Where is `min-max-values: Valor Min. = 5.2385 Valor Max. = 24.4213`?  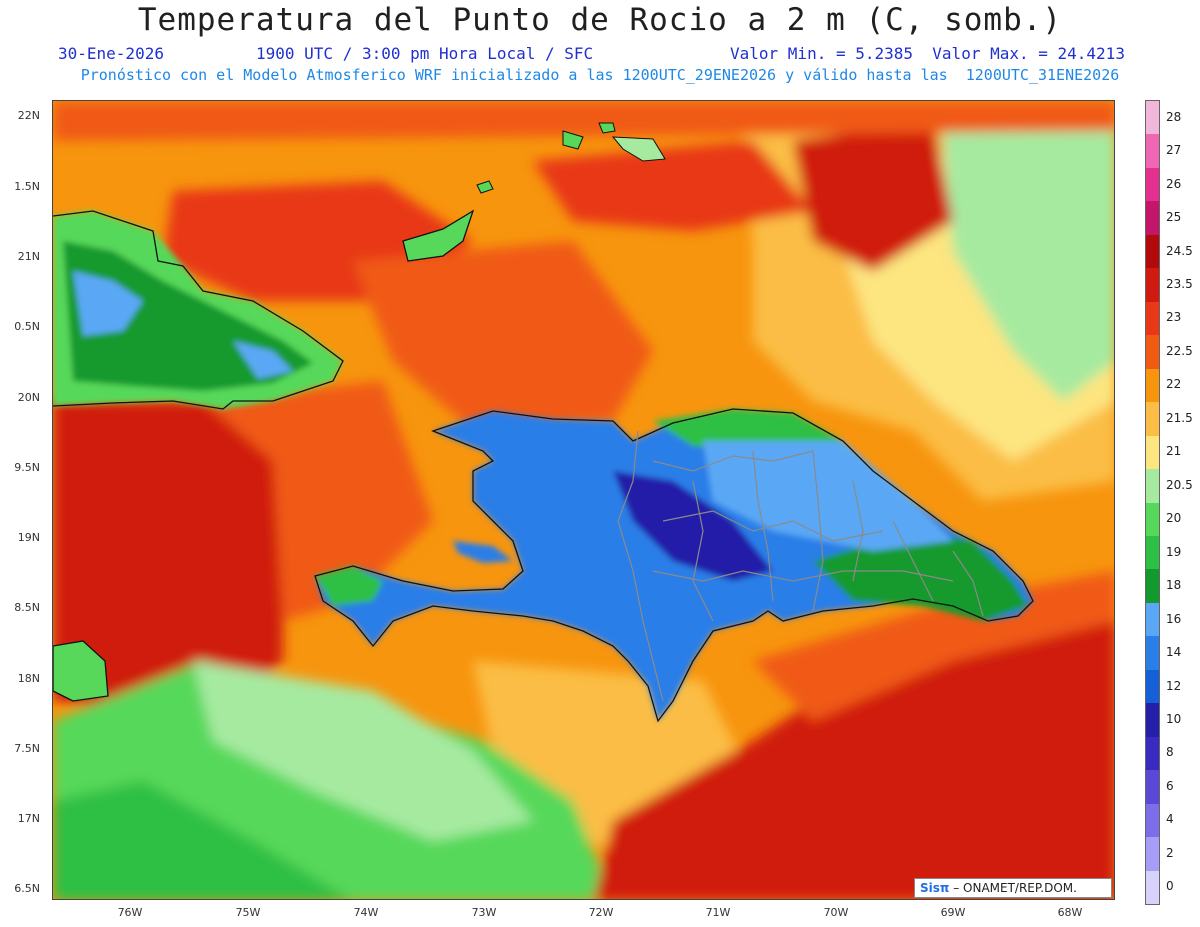 min-max-values: Valor Min. = 5.2385 Valor Max. = 24.4213 is located at coordinates (927, 53).